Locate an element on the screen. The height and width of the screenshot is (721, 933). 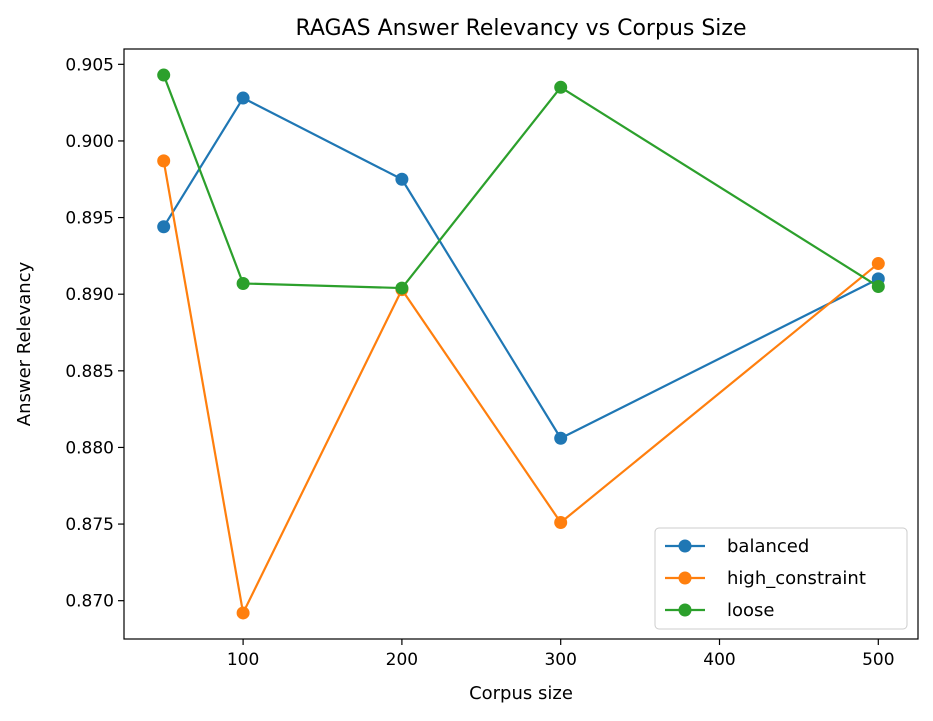
y-axis-label: Answer Relevancy is located at coordinates (24, 343).